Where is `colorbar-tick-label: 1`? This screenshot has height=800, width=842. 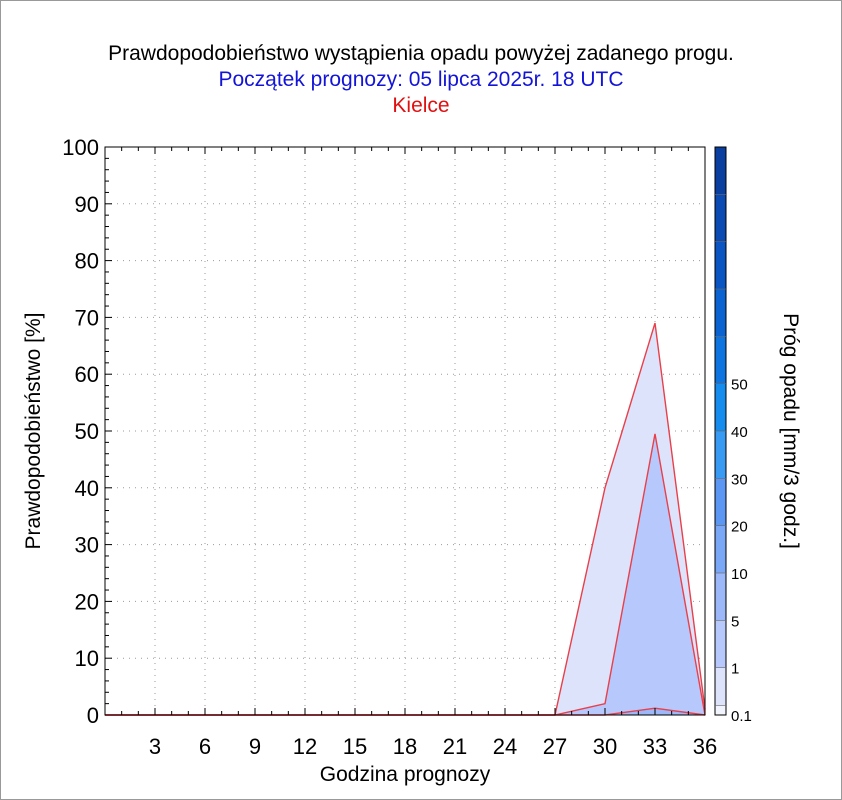 colorbar-tick-label: 1 is located at coordinates (735, 669).